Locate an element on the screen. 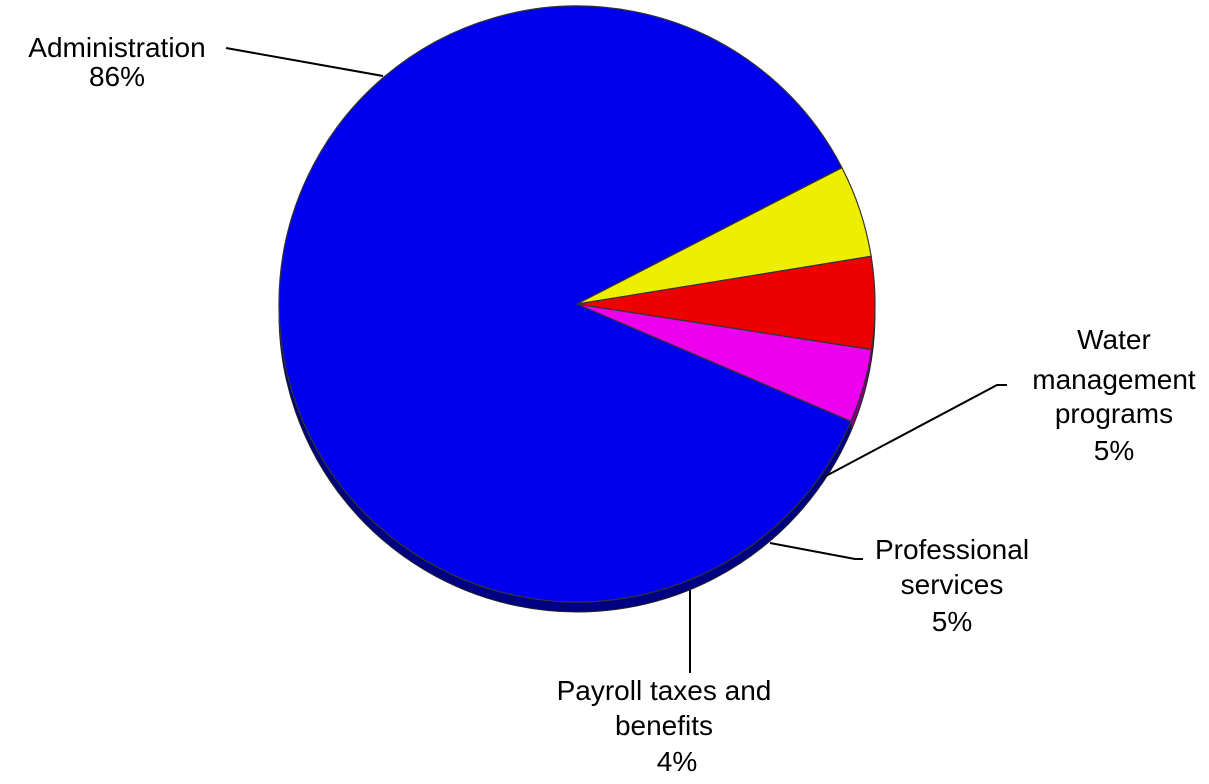 This screenshot has width=1209, height=784. leader-line-water-management-programs is located at coordinates (915, 431).